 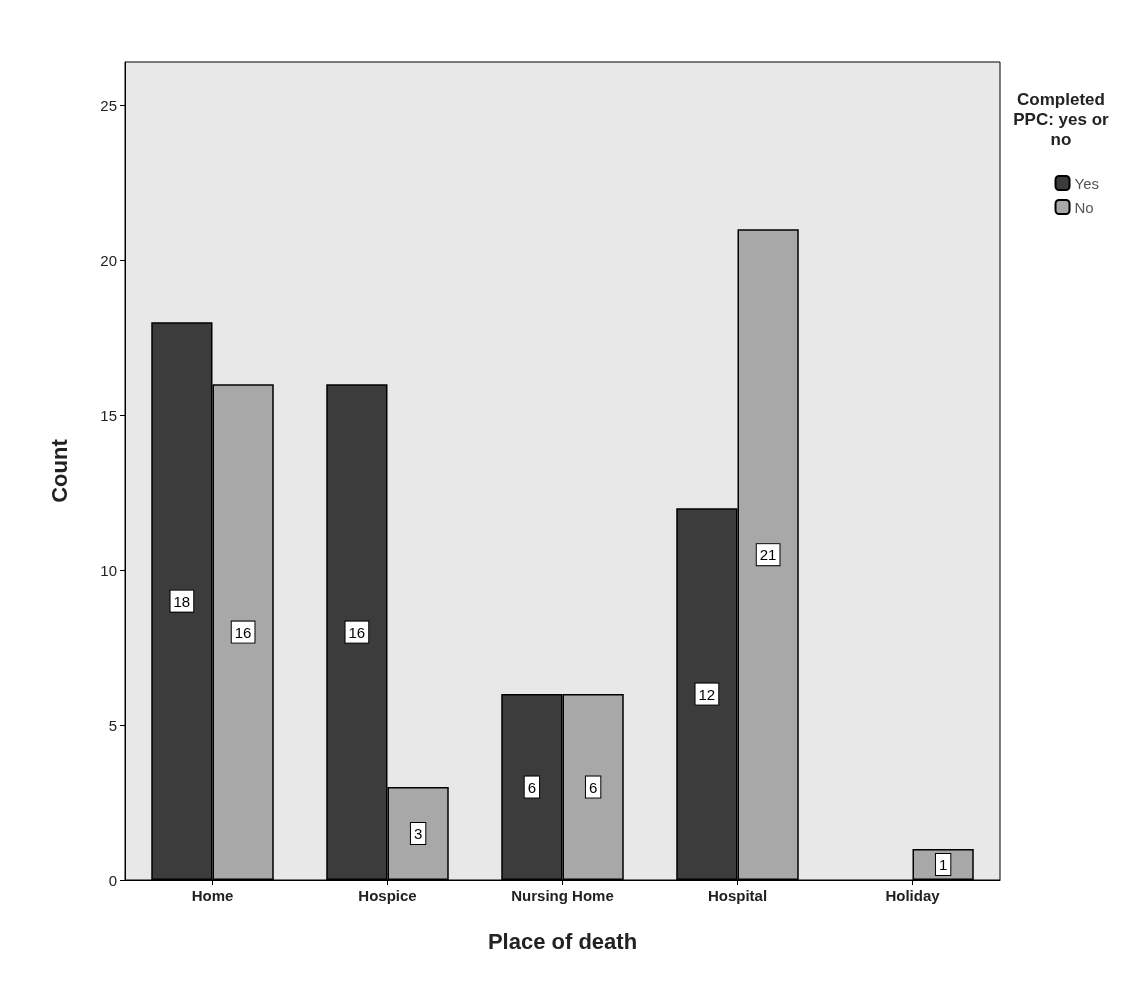 What do you see at coordinates (108, 105) in the screenshot?
I see `y-tick-label: 25` at bounding box center [108, 105].